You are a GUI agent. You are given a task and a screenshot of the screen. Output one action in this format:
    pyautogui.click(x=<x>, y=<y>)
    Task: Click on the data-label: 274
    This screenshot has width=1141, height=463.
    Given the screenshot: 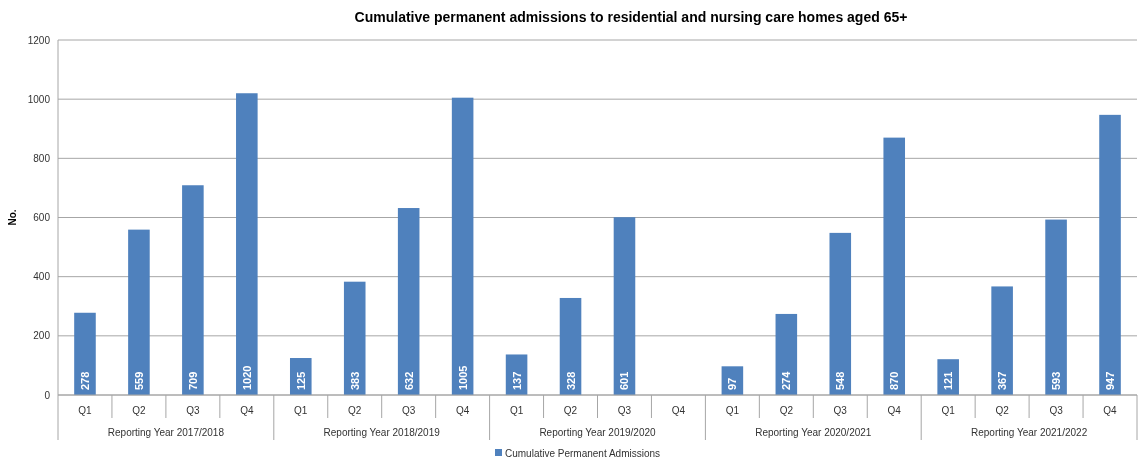 What is the action you would take?
    pyautogui.click(x=786, y=380)
    